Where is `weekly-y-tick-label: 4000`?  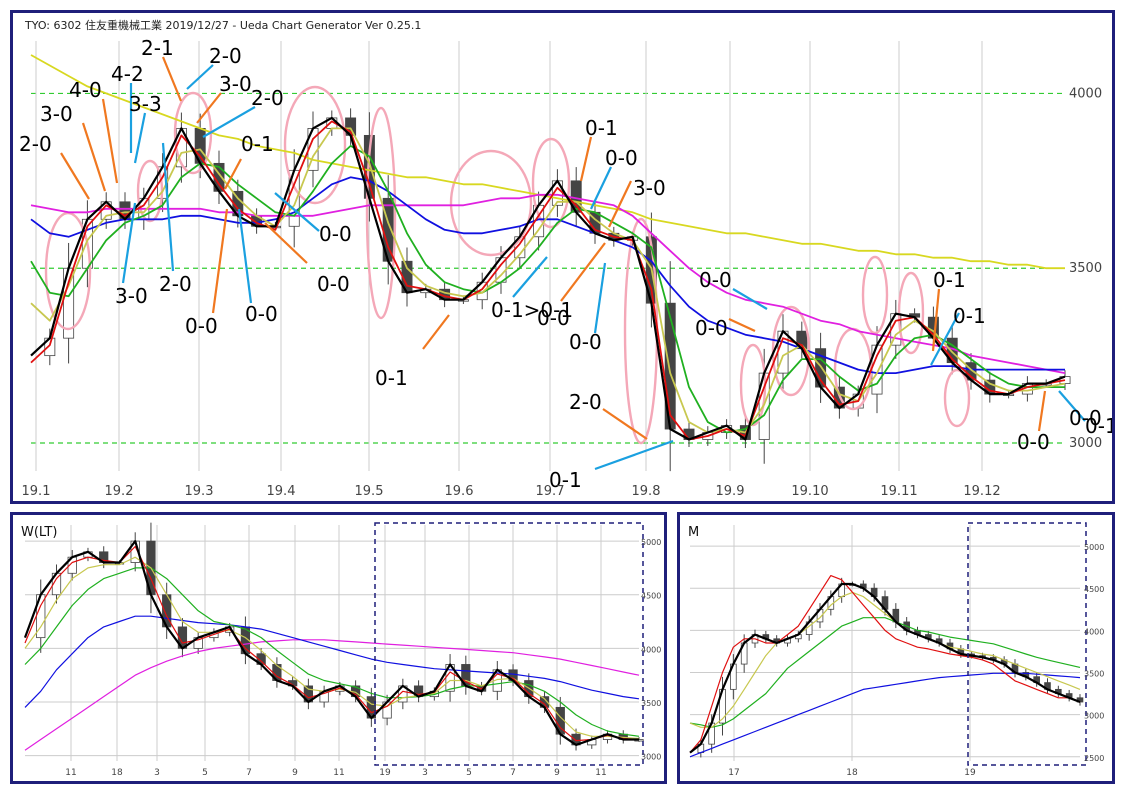
weekly-y-tick-label: 4000 is located at coordinates (651, 649).